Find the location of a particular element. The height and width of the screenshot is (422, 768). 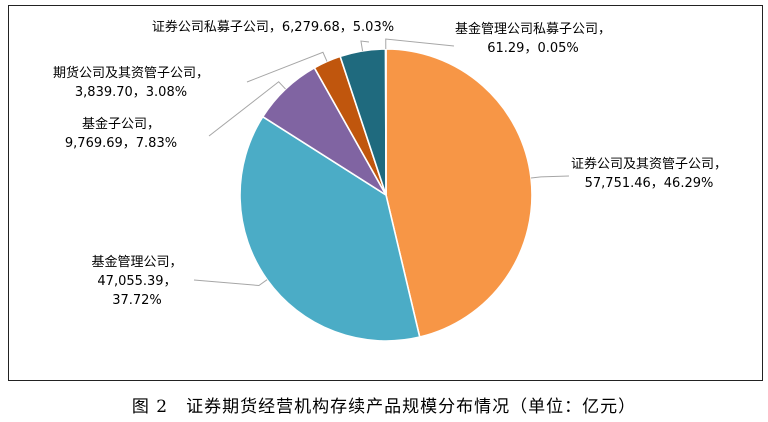

slice-label-line: 证券公司私募子公司，6,279.68，5.03% is located at coordinates (273, 27).